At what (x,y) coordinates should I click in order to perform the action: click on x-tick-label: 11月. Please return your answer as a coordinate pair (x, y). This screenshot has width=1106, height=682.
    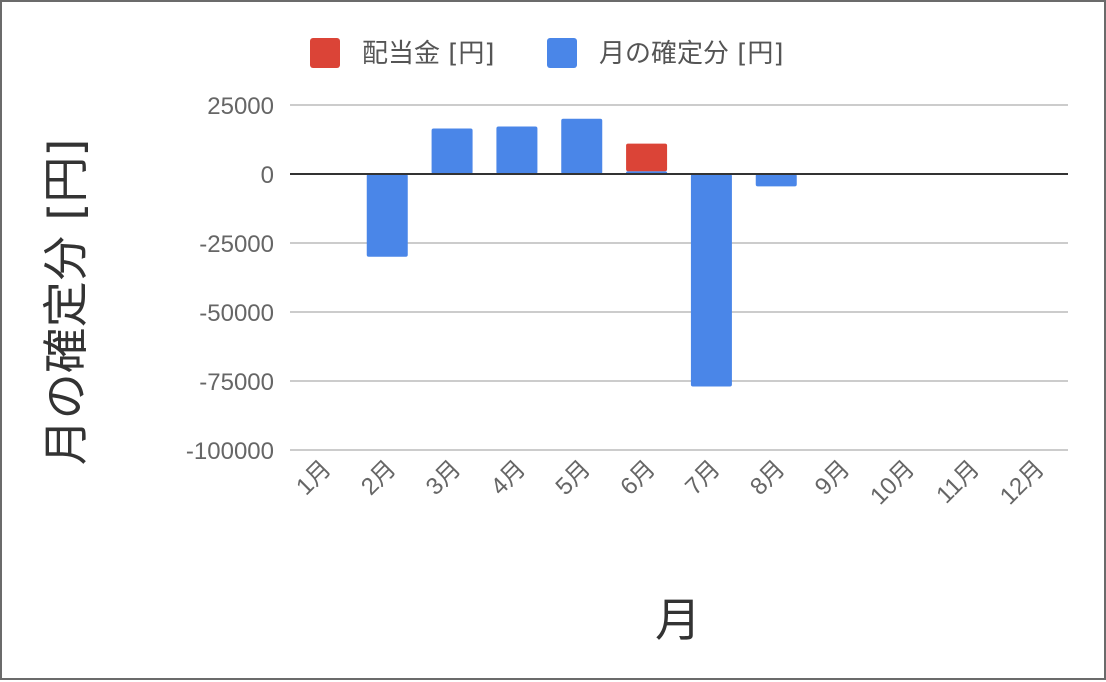
    Looking at the image, I should click on (958, 482).